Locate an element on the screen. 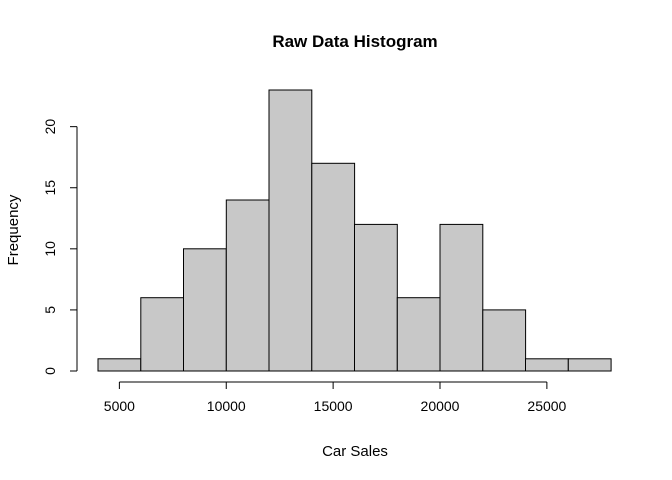 The image size is (672, 480). chart-title: Raw Data Histogram is located at coordinates (354, 41).